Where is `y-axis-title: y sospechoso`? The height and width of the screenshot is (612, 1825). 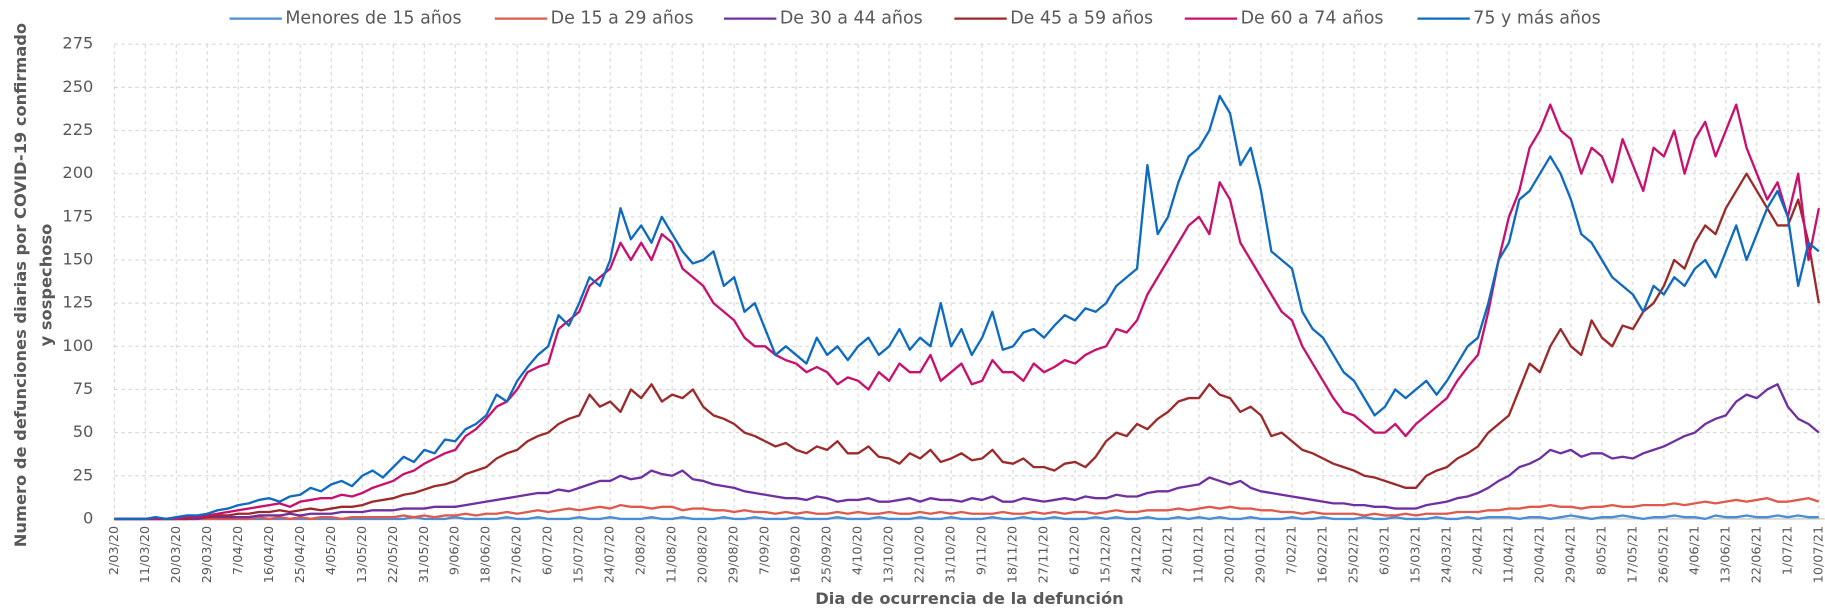
y-axis-title: y sospechoso is located at coordinates (46, 285).